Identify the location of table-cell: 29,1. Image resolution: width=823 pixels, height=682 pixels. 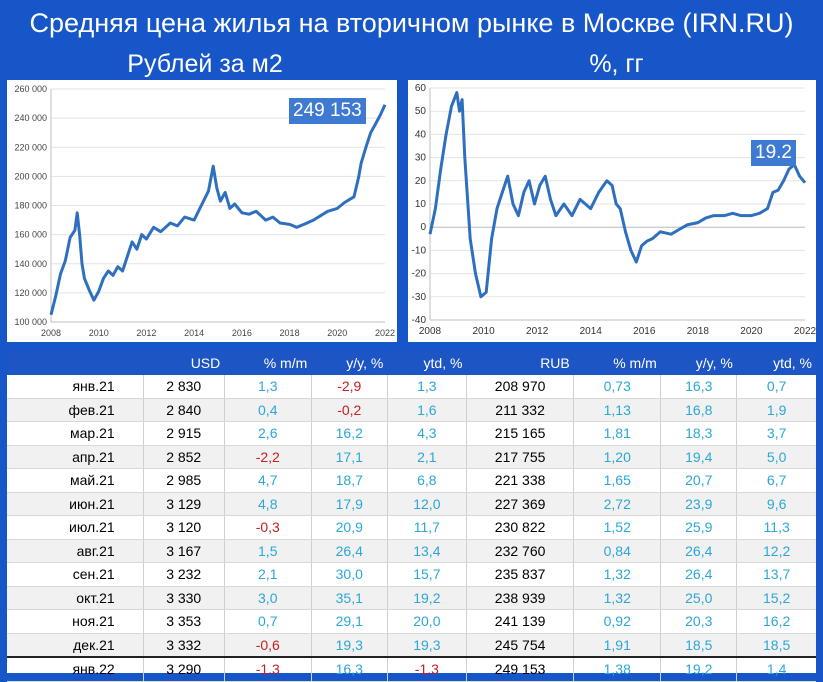
(349, 621).